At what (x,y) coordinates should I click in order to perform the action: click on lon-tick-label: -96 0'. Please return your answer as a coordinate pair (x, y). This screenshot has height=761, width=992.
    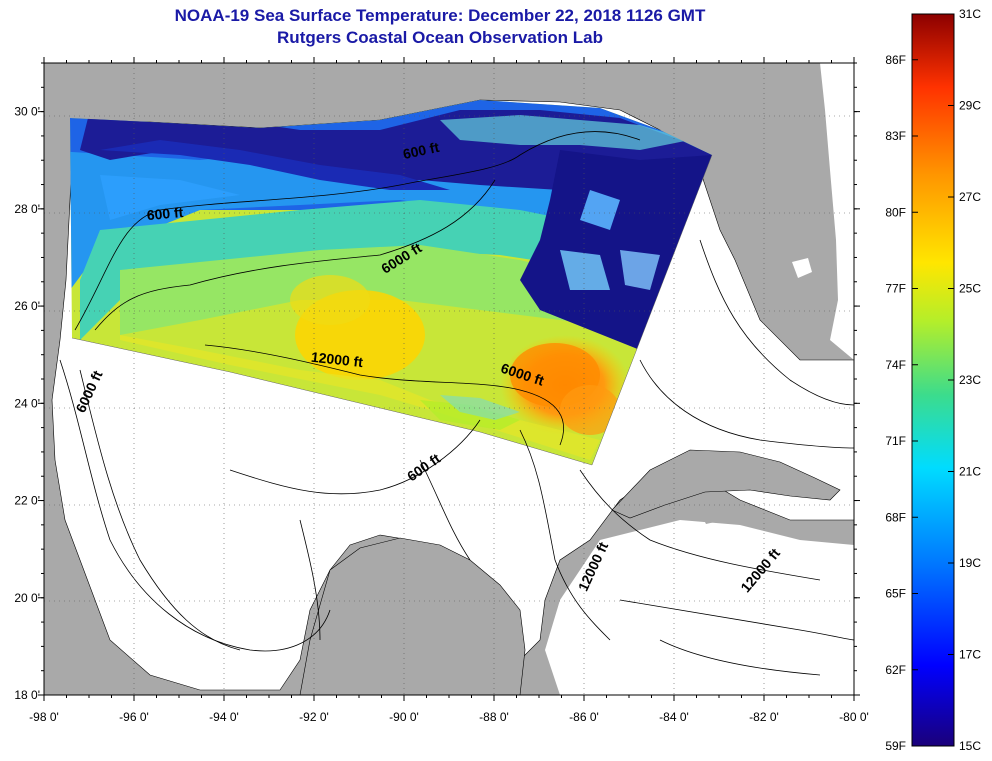
    Looking at the image, I should click on (134, 717).